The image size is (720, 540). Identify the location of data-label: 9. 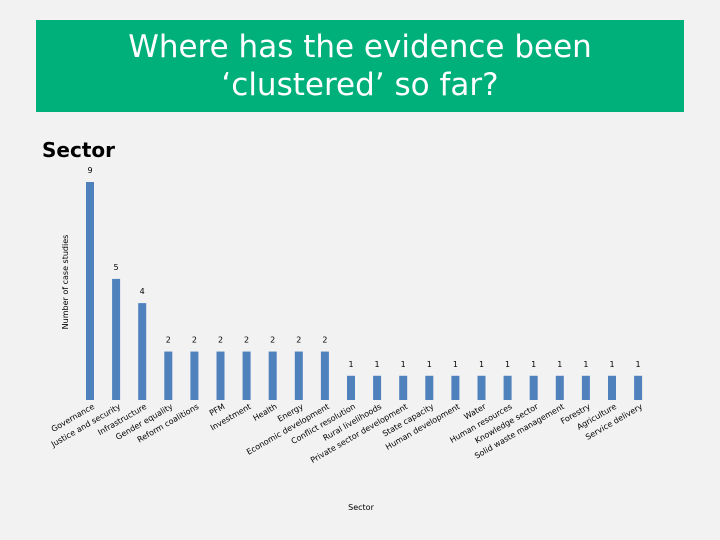
(89, 170).